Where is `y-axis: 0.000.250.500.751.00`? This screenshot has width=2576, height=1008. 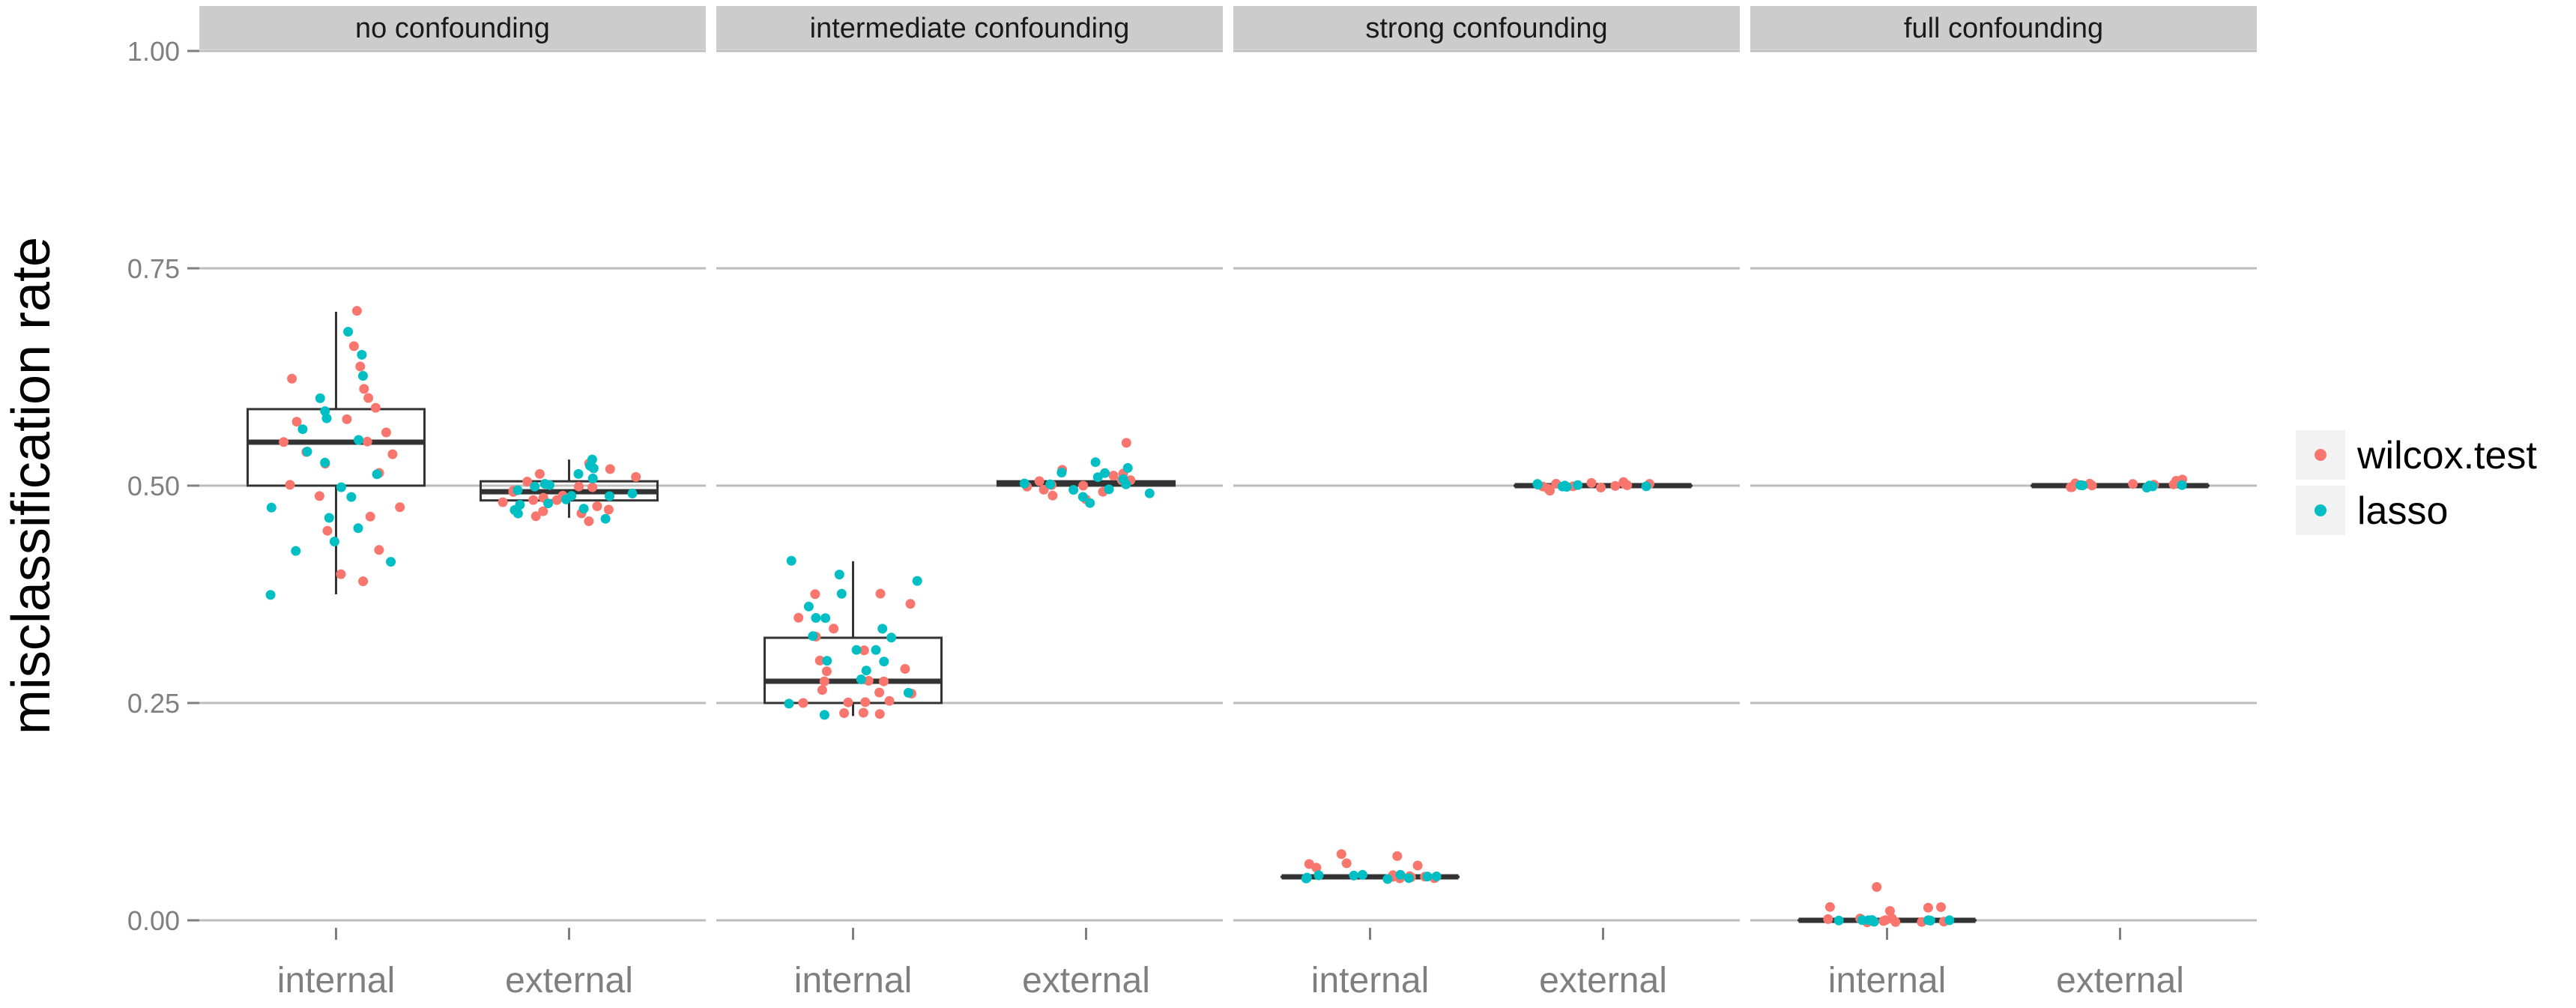
y-axis: 0.000.250.500.751.00 is located at coordinates (163, 486).